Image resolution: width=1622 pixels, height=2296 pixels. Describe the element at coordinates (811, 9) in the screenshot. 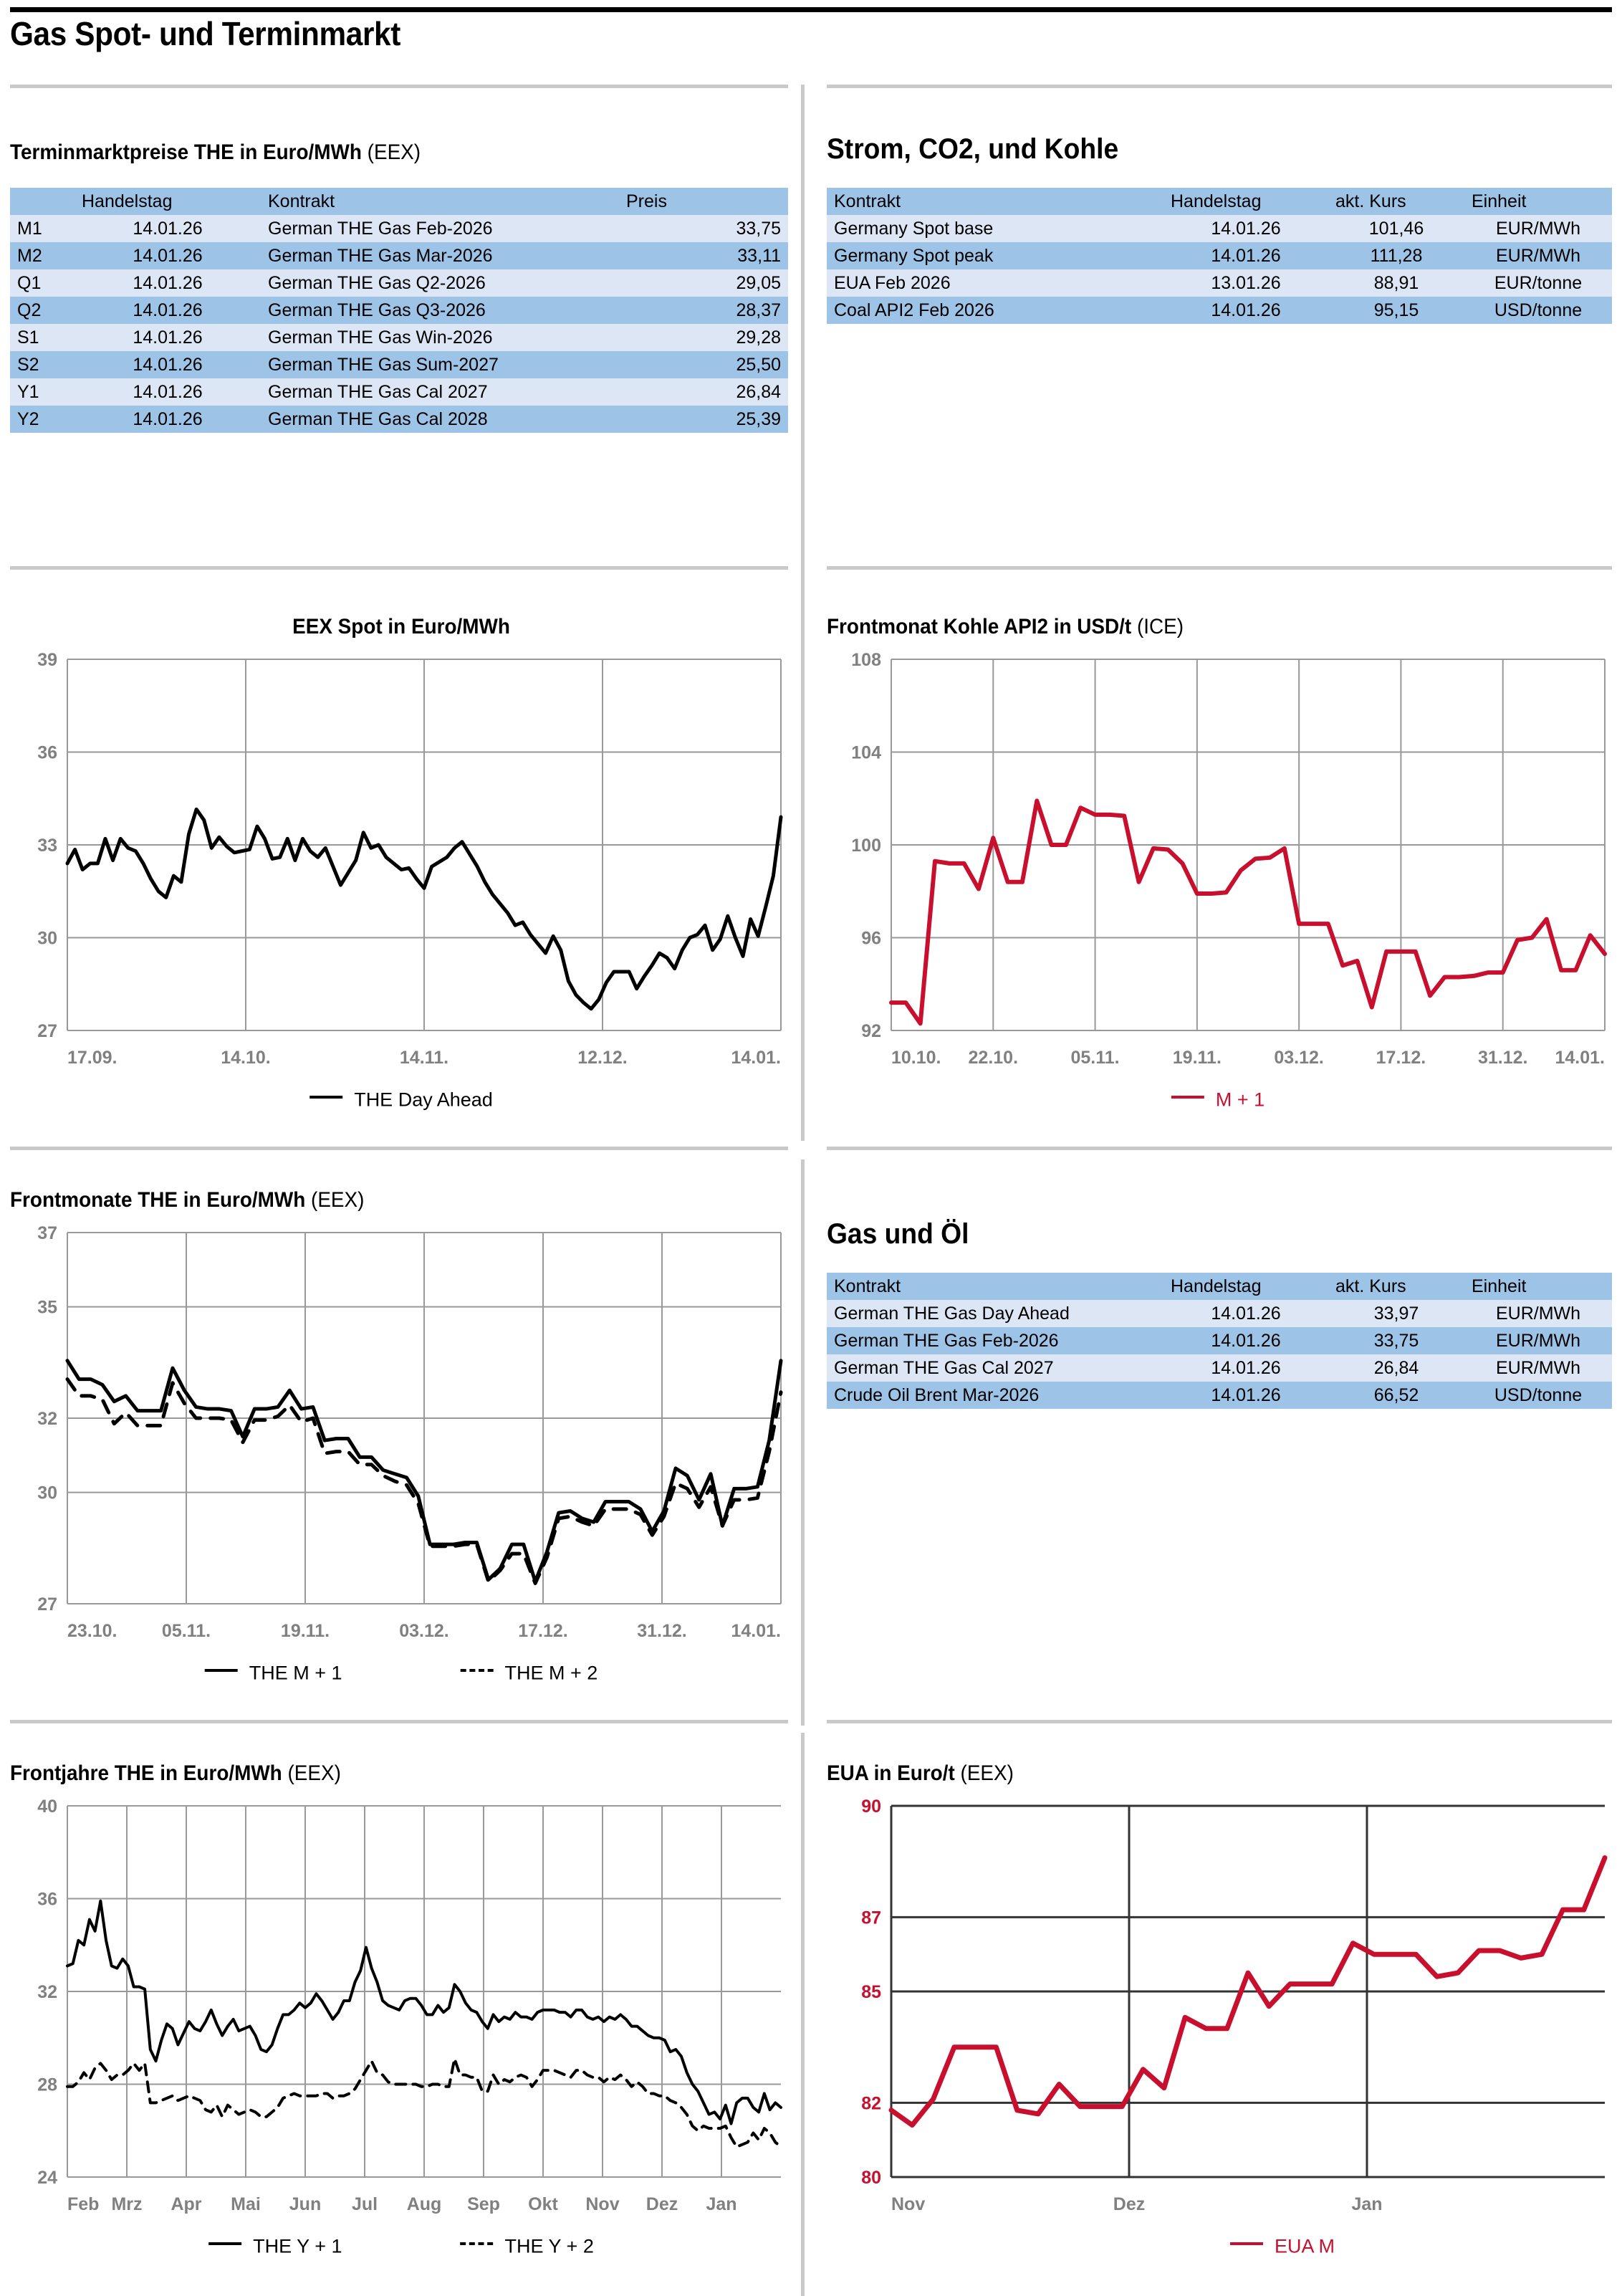

I see `top-rule` at that location.